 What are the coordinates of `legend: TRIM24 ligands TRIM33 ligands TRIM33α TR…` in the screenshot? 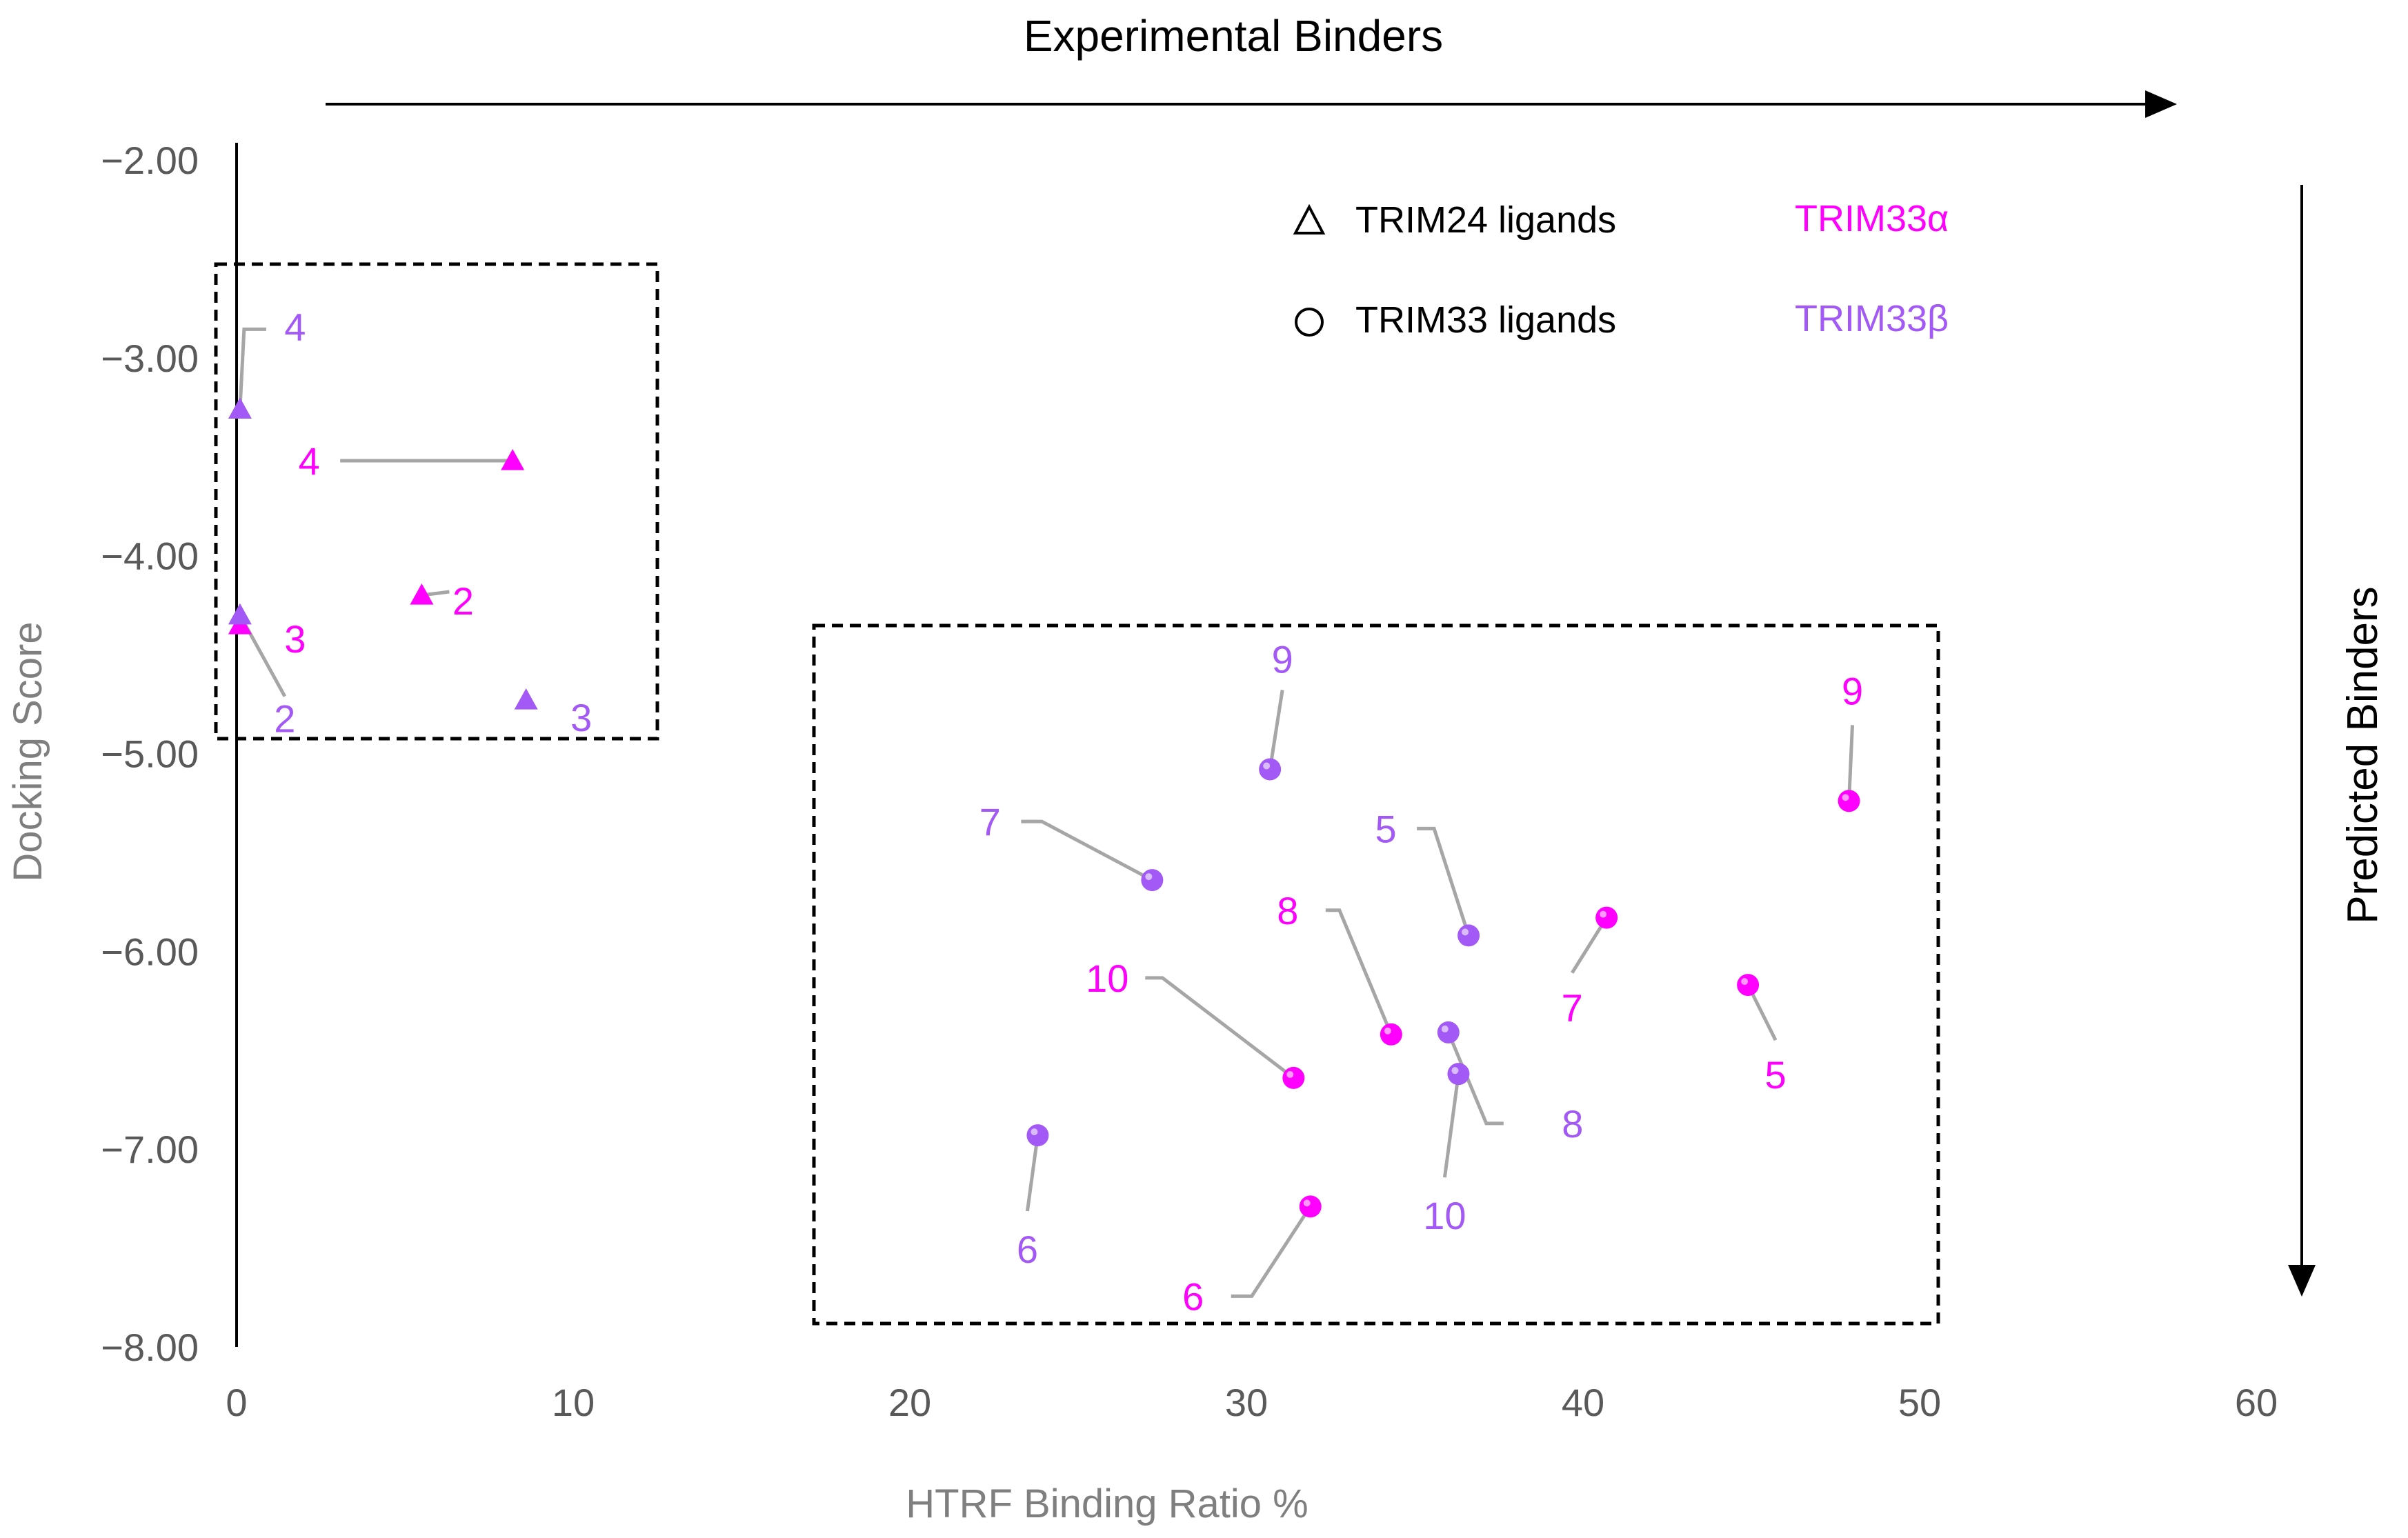 It's located at (1621, 269).